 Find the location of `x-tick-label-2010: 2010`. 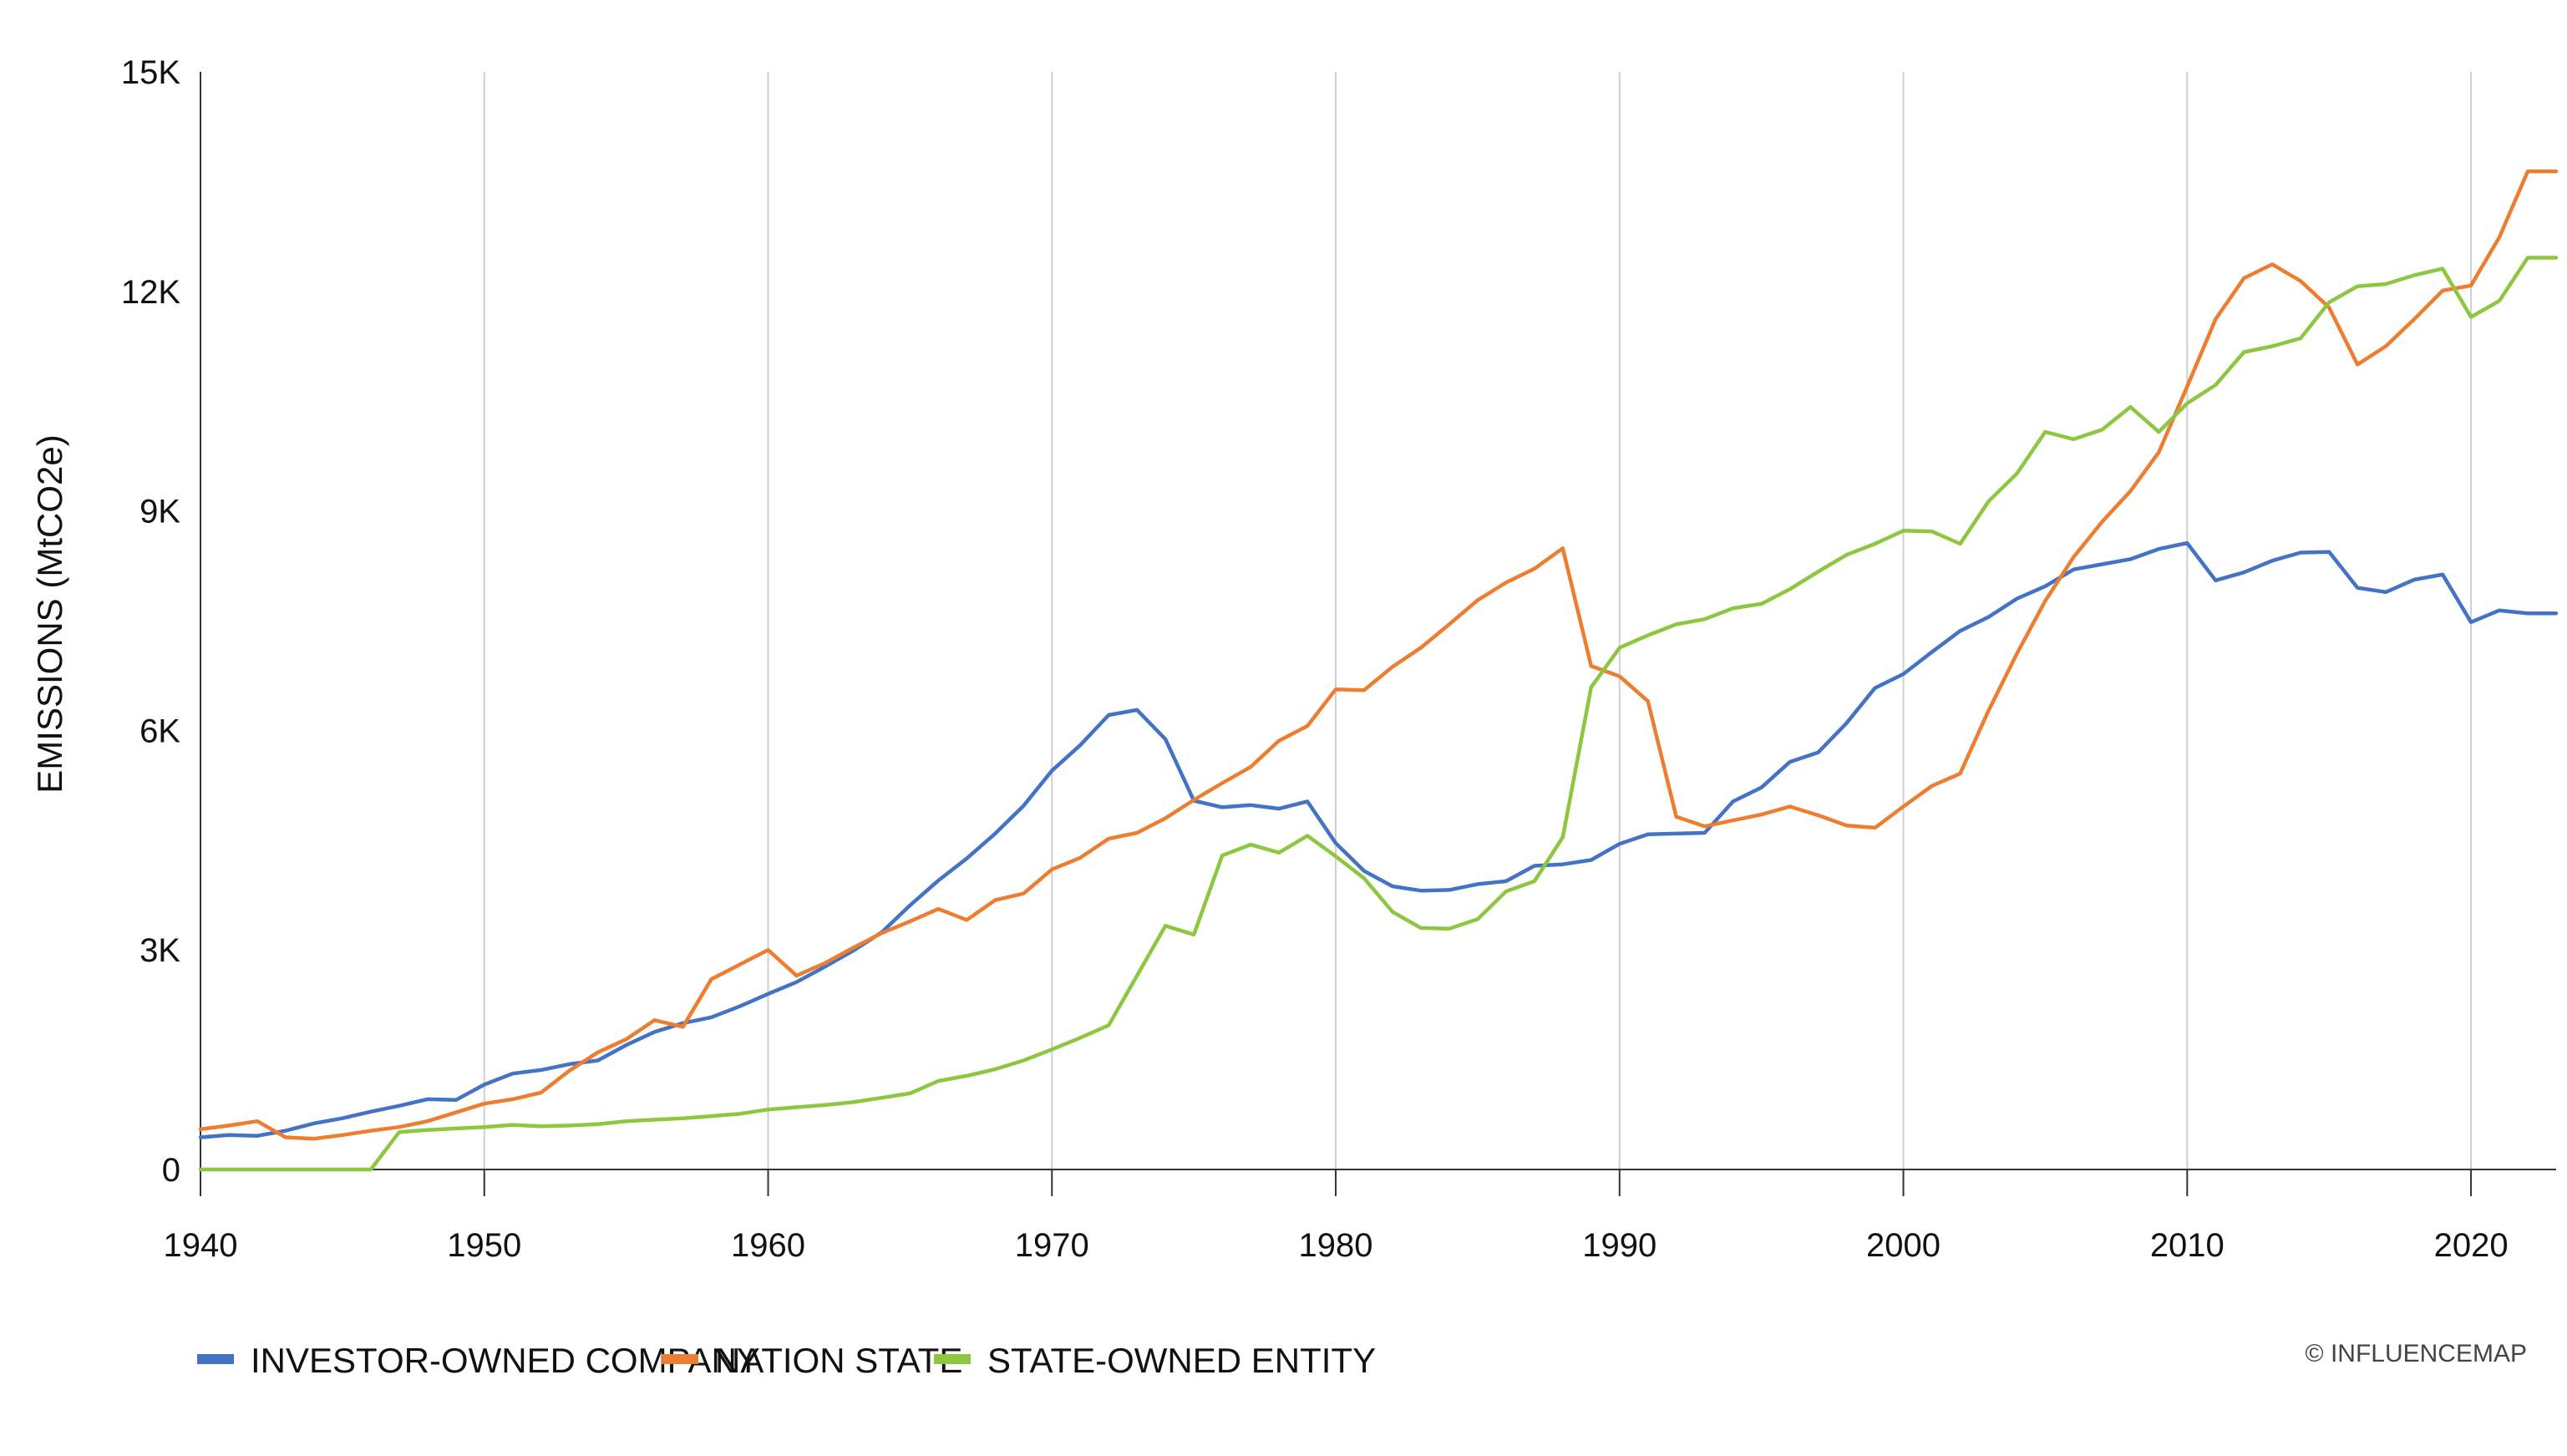

x-tick-label-2010: 2010 is located at coordinates (2187, 1245).